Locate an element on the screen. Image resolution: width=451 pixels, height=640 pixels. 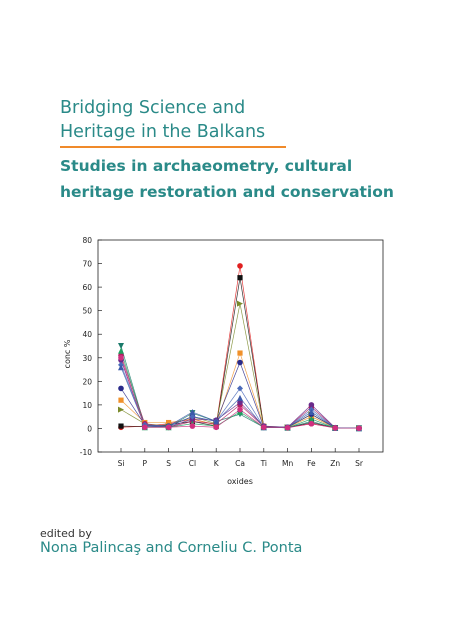
x-tick-label: Si is located at coordinates (121, 463).